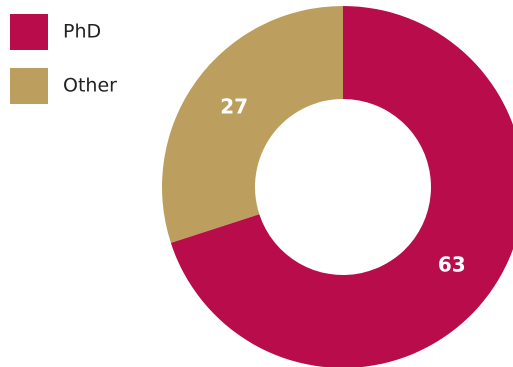 The width and height of the screenshot is (513, 367). I want to click on value-label: 63, so click(452, 265).